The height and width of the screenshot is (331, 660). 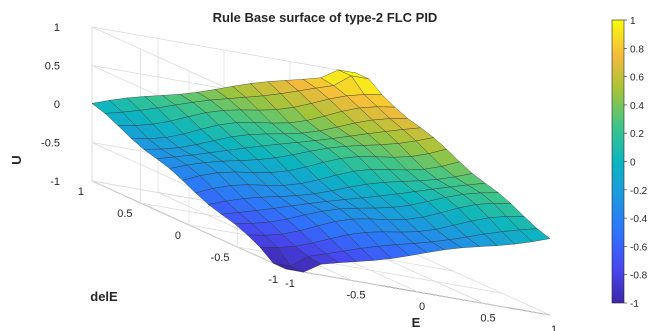 I want to click on colorbar-tick-label: 0.2, so click(x=637, y=134).